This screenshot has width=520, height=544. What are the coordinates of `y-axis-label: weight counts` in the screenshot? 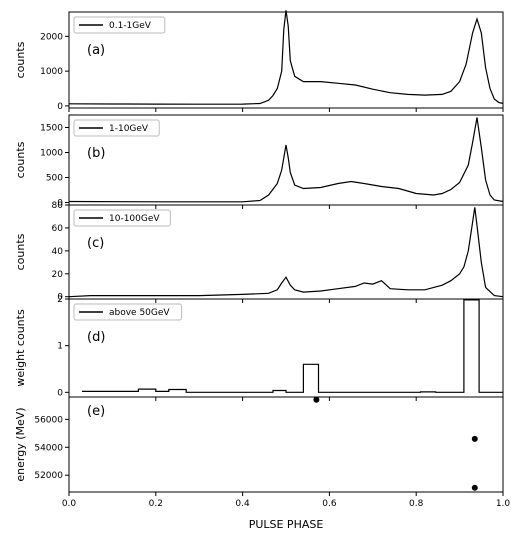 It's located at (20, 348).